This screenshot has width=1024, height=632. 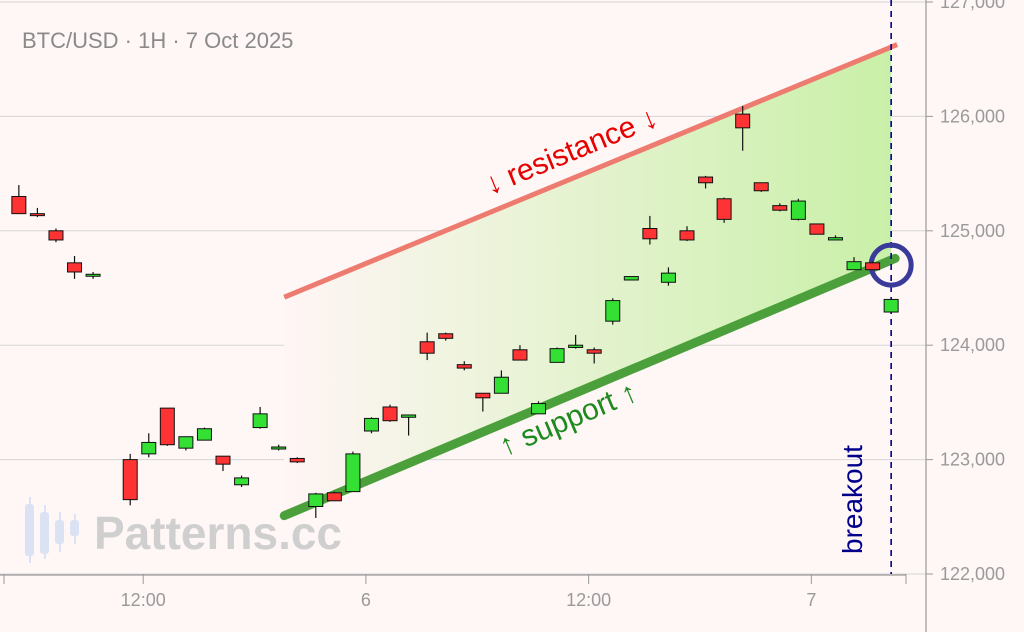 I want to click on y-tick-label: 125,000, so click(x=972, y=231).